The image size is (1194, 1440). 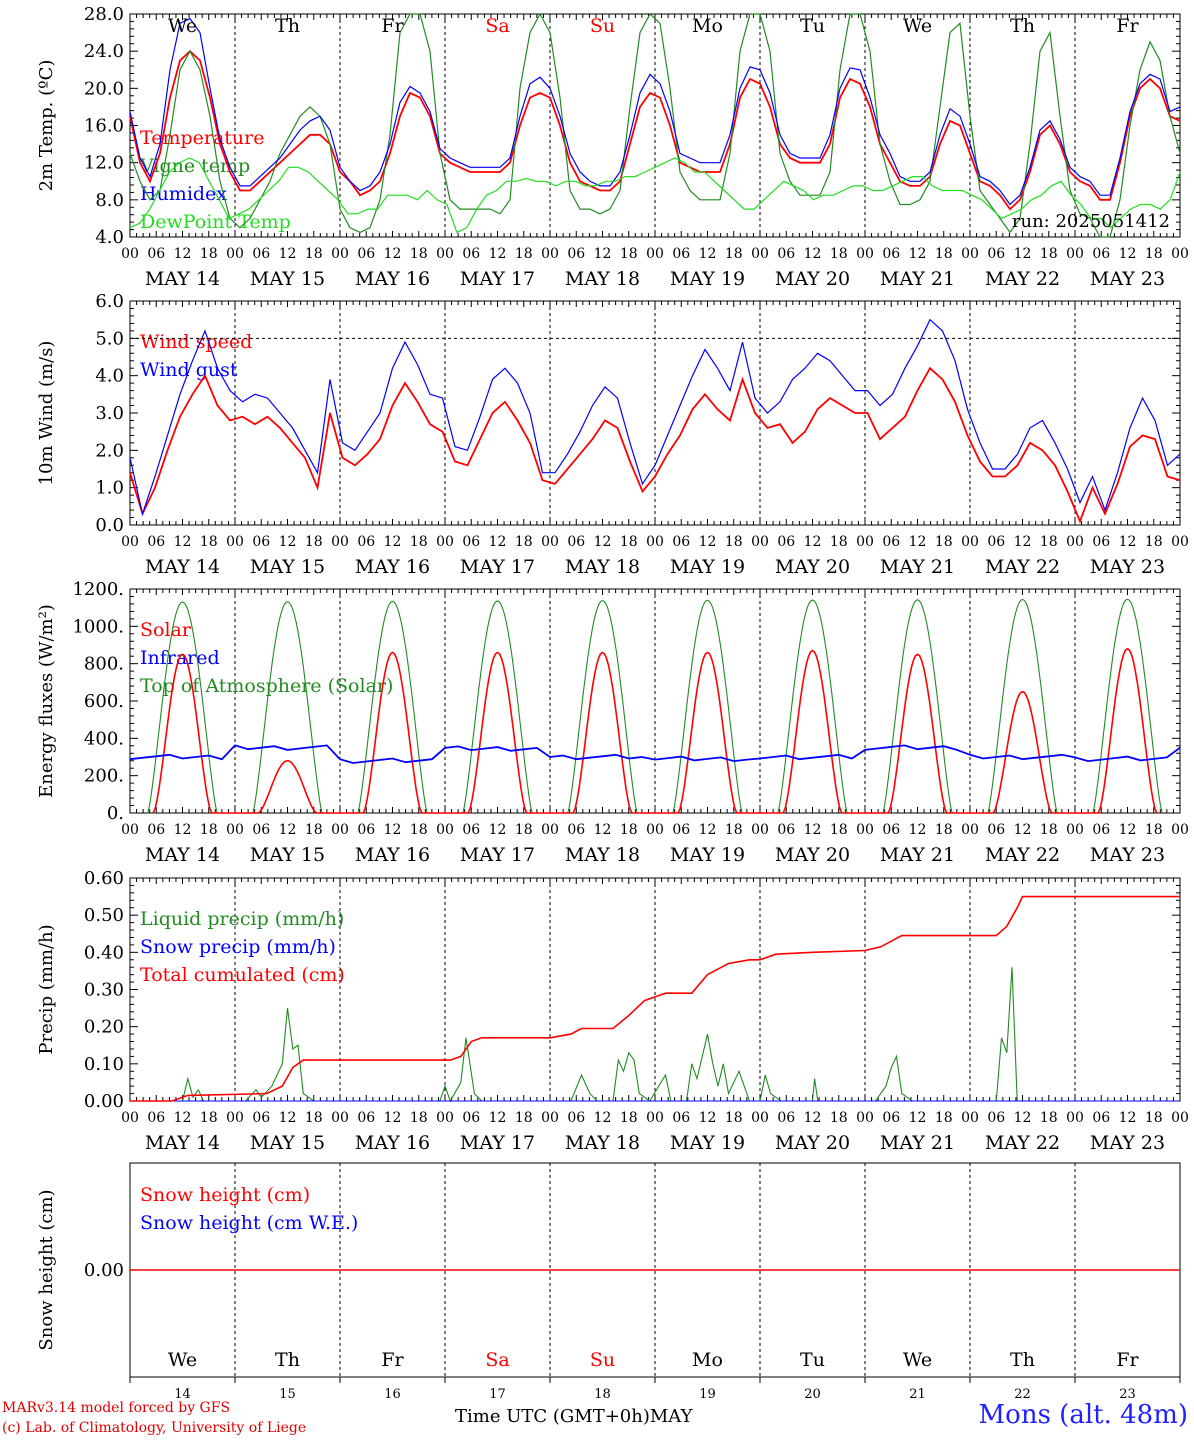 What do you see at coordinates (671, 1416) in the screenshot?
I see `month-label: MAY` at bounding box center [671, 1416].